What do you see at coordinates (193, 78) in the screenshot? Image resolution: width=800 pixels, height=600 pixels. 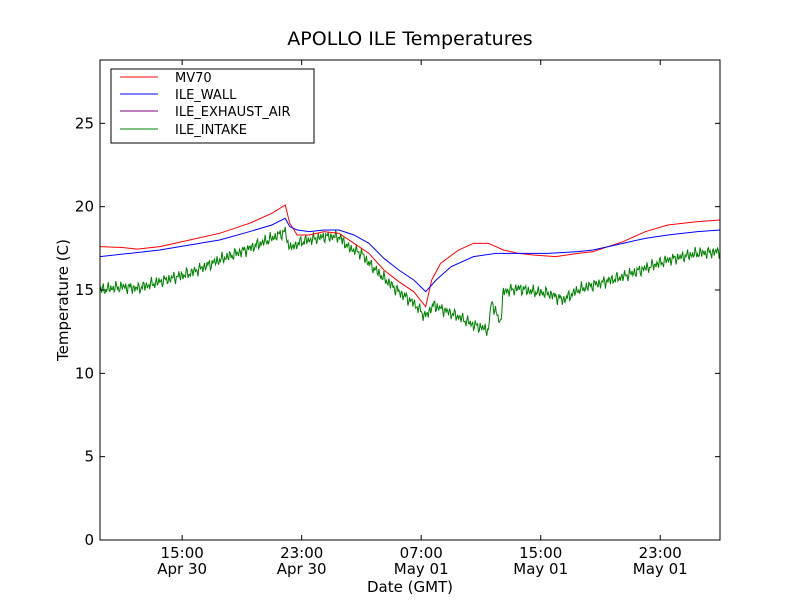 I see `legend-label-mv70: MV70` at bounding box center [193, 78].